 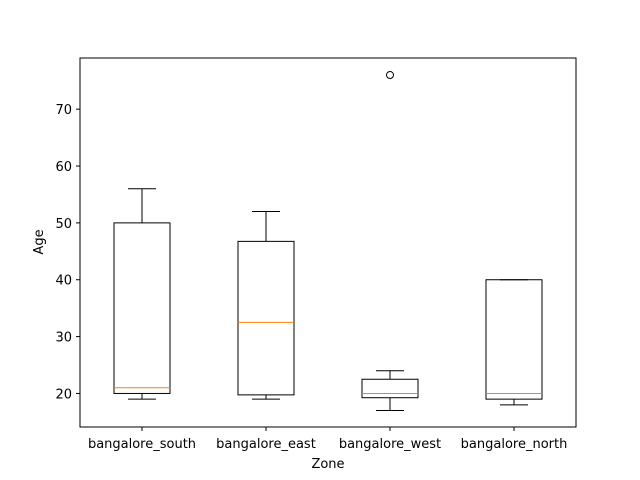 I want to click on y-axis-label: Age, so click(x=39, y=241).